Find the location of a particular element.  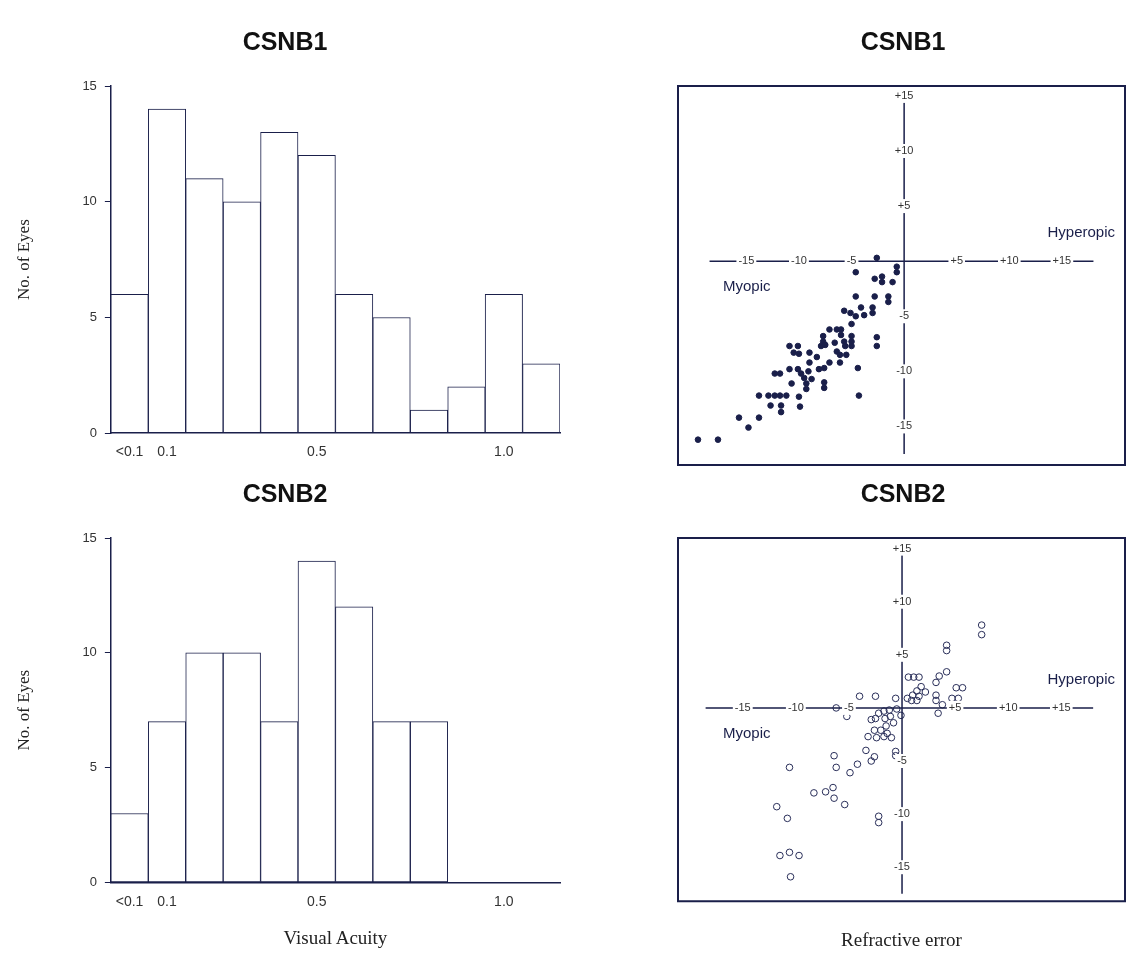

x-axis-title: Visual Acuity is located at coordinates (335, 937).